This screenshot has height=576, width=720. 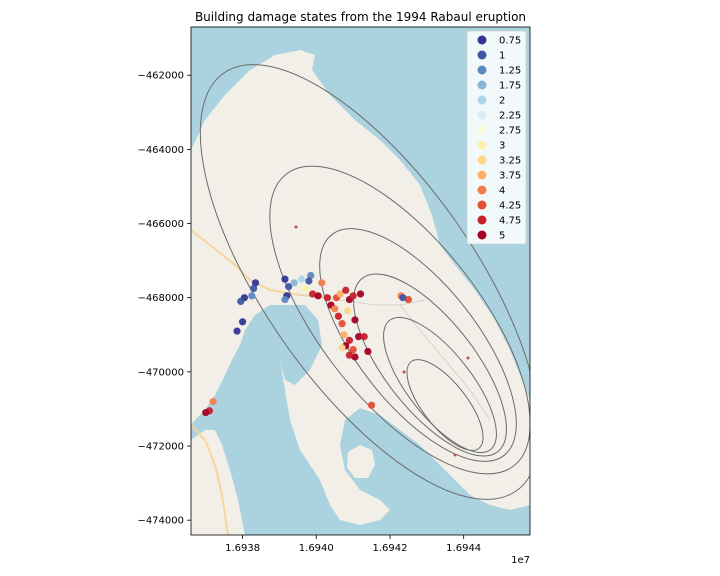 What do you see at coordinates (510, 221) in the screenshot?
I see `legend-label: 4.75` at bounding box center [510, 221].